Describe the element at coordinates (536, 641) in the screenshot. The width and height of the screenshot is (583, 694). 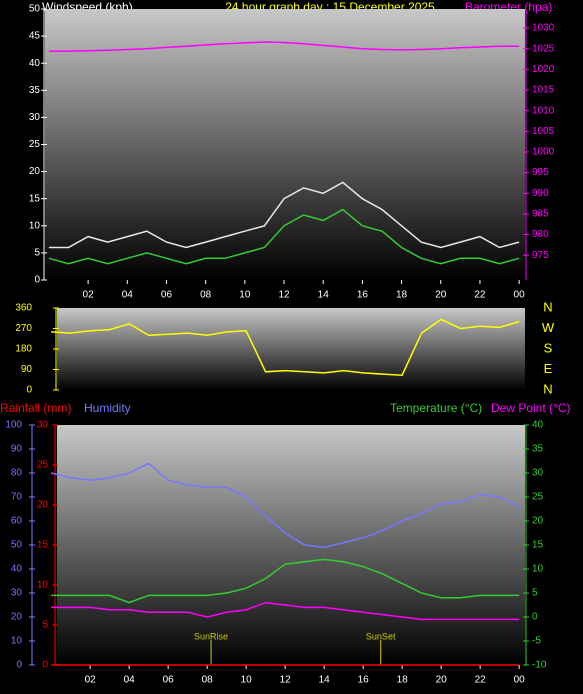
I see `y-tick-label: -5` at that location.